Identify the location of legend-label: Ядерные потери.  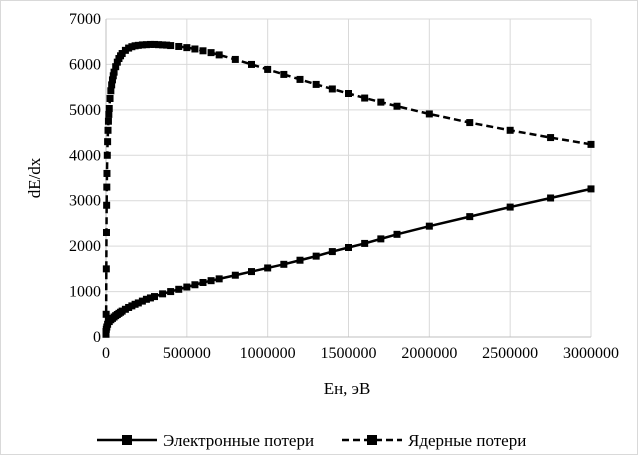
(467, 440).